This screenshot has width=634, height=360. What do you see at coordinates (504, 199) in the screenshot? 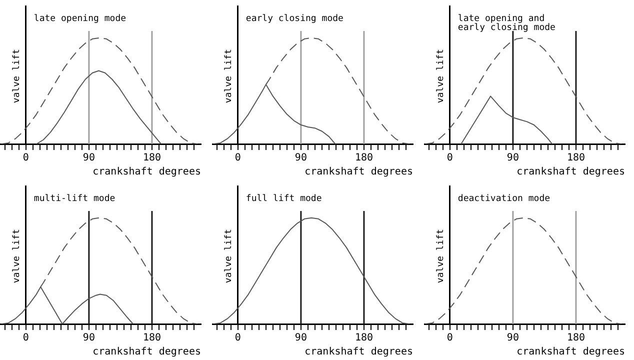
I see `chart-title: deactivation mode` at bounding box center [504, 199].